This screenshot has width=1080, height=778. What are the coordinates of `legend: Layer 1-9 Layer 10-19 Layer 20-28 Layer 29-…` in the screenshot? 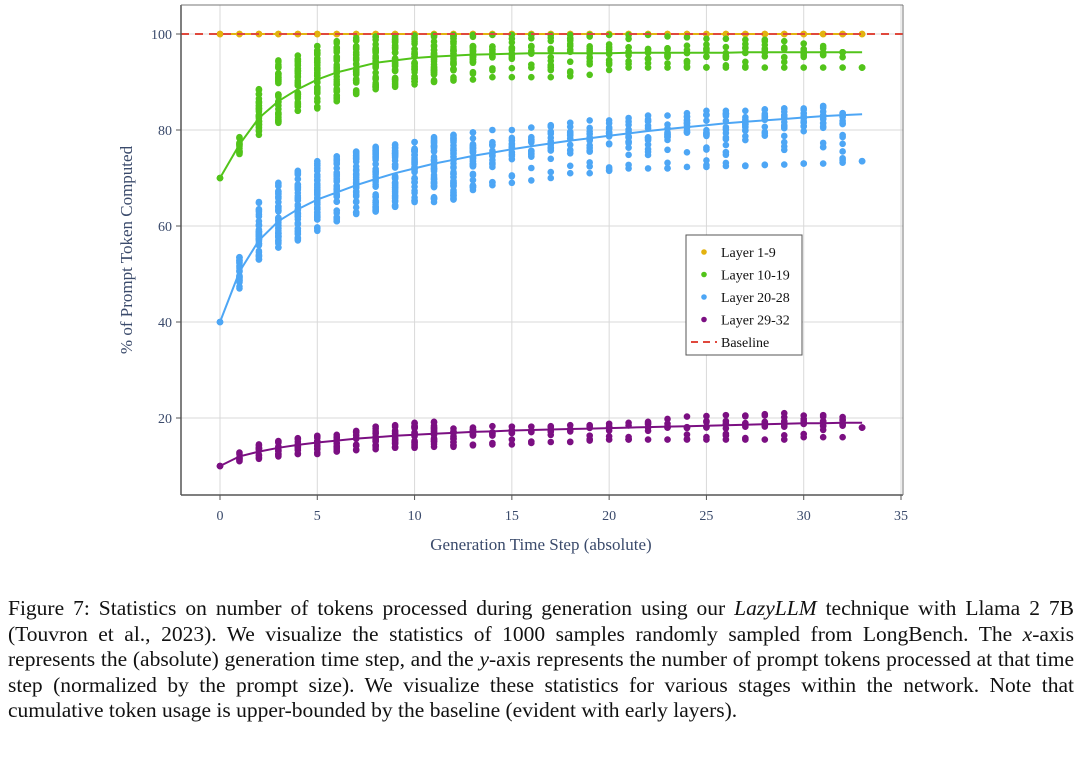 It's located at (744, 295).